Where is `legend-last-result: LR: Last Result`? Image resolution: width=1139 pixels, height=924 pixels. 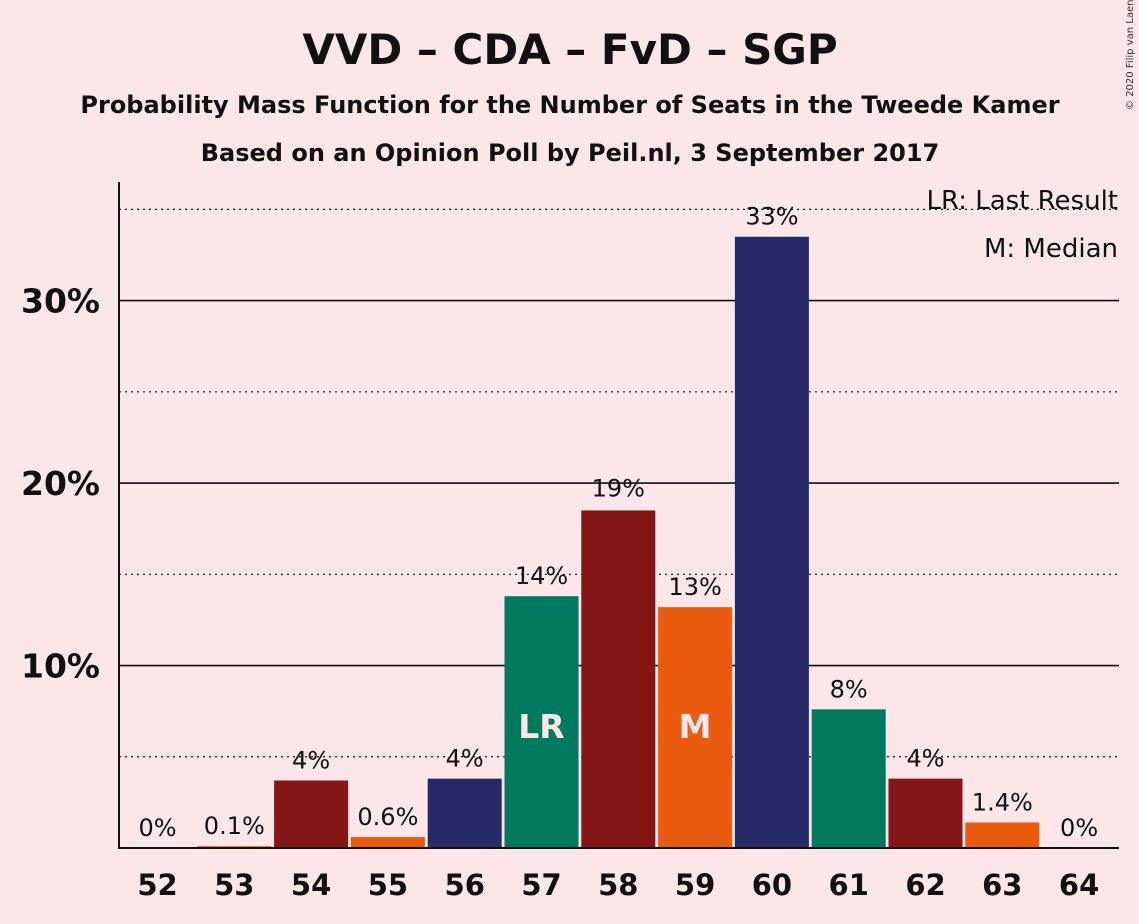 legend-last-result: LR: Last Result is located at coordinates (1022, 201).